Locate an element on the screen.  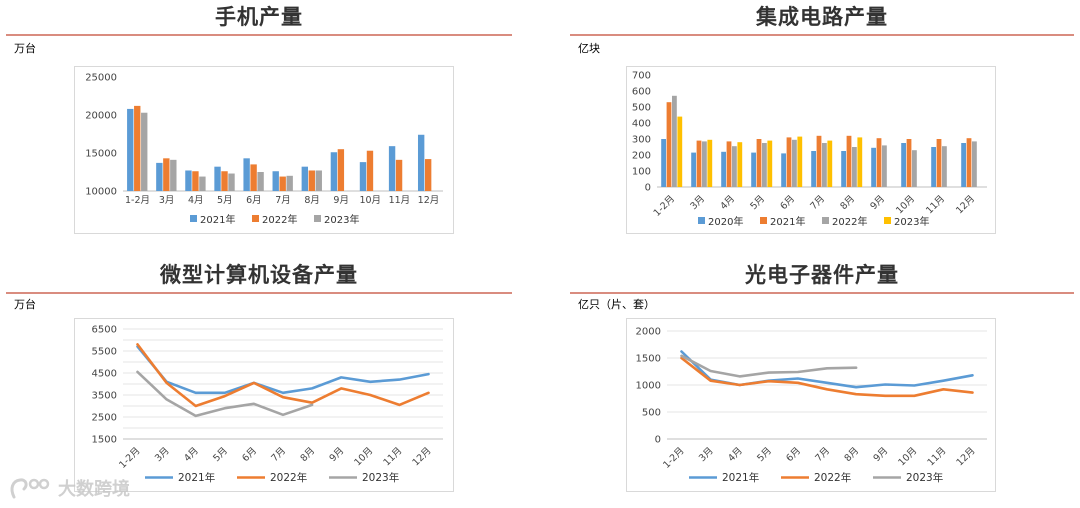
x-tick-label: 10月 is located at coordinates (370, 200).